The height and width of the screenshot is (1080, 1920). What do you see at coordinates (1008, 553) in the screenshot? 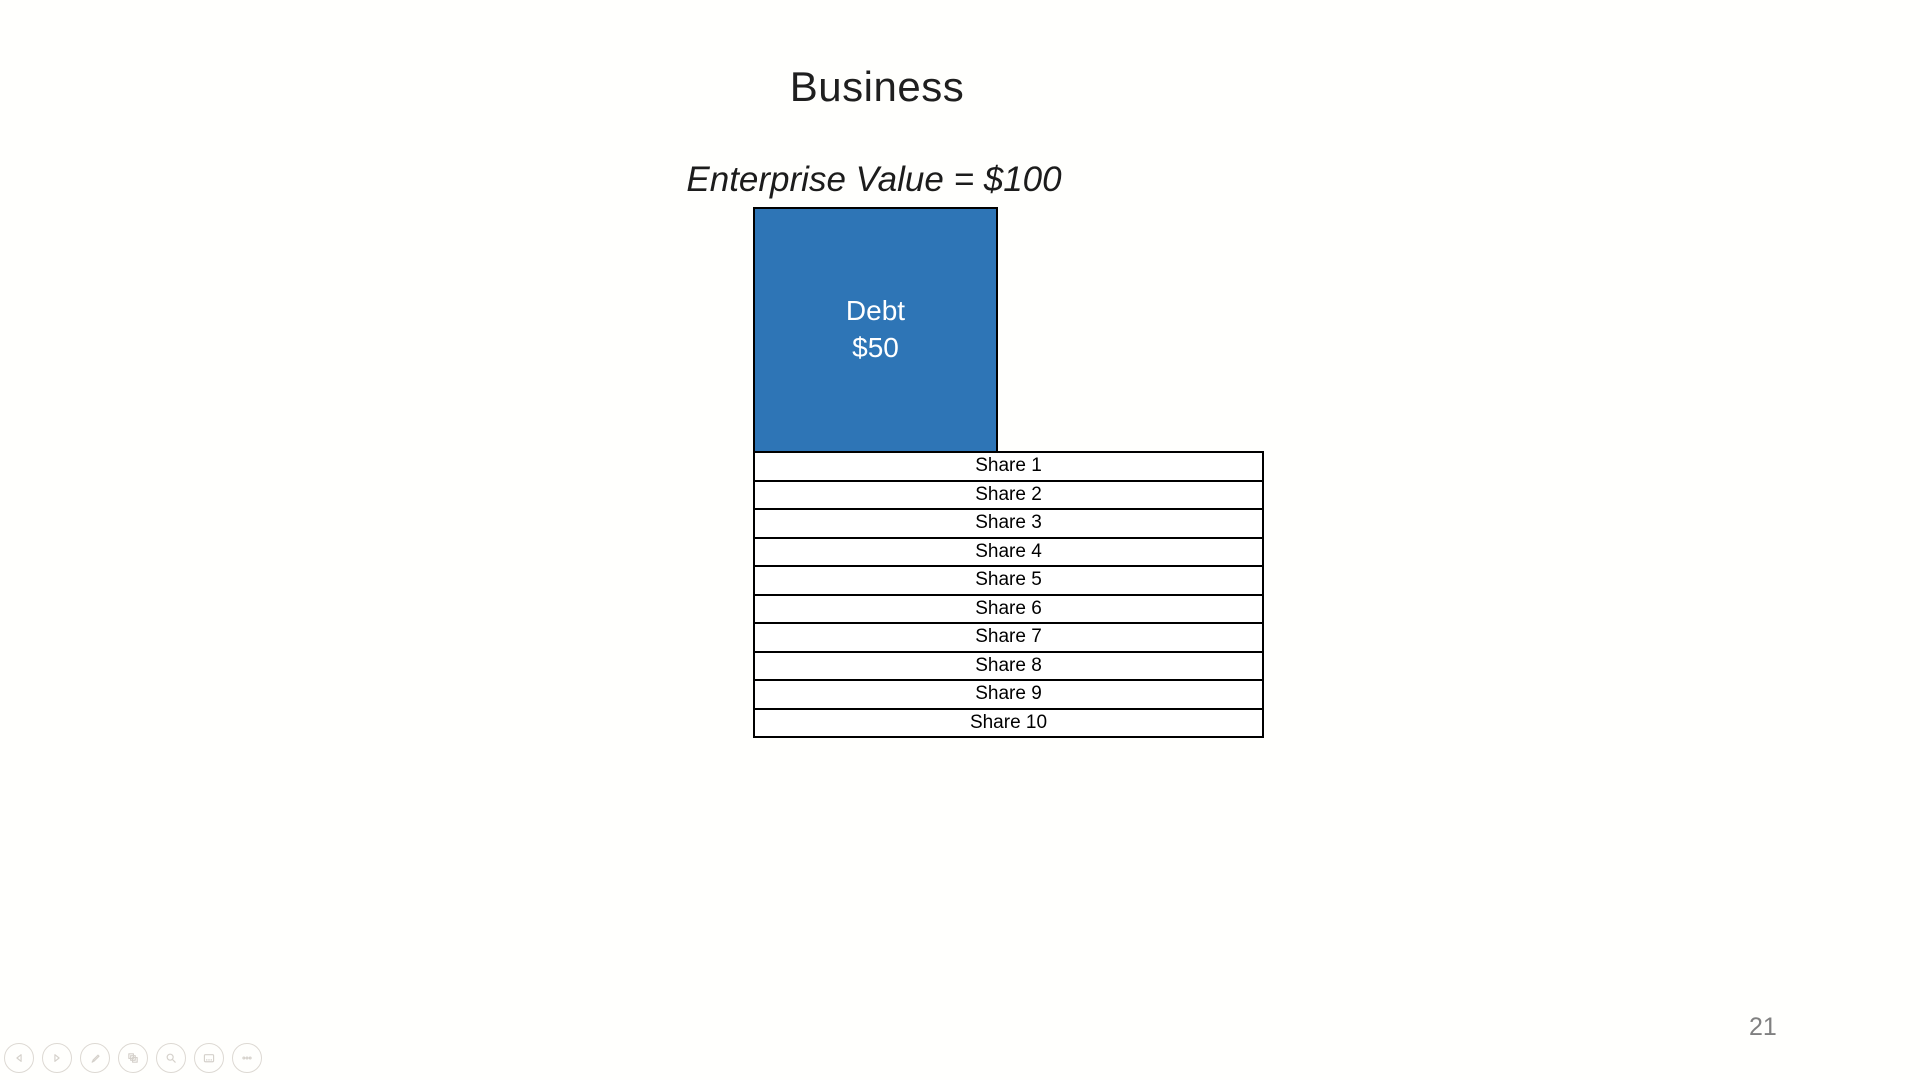
I see `share-row: Share 4` at bounding box center [1008, 553].